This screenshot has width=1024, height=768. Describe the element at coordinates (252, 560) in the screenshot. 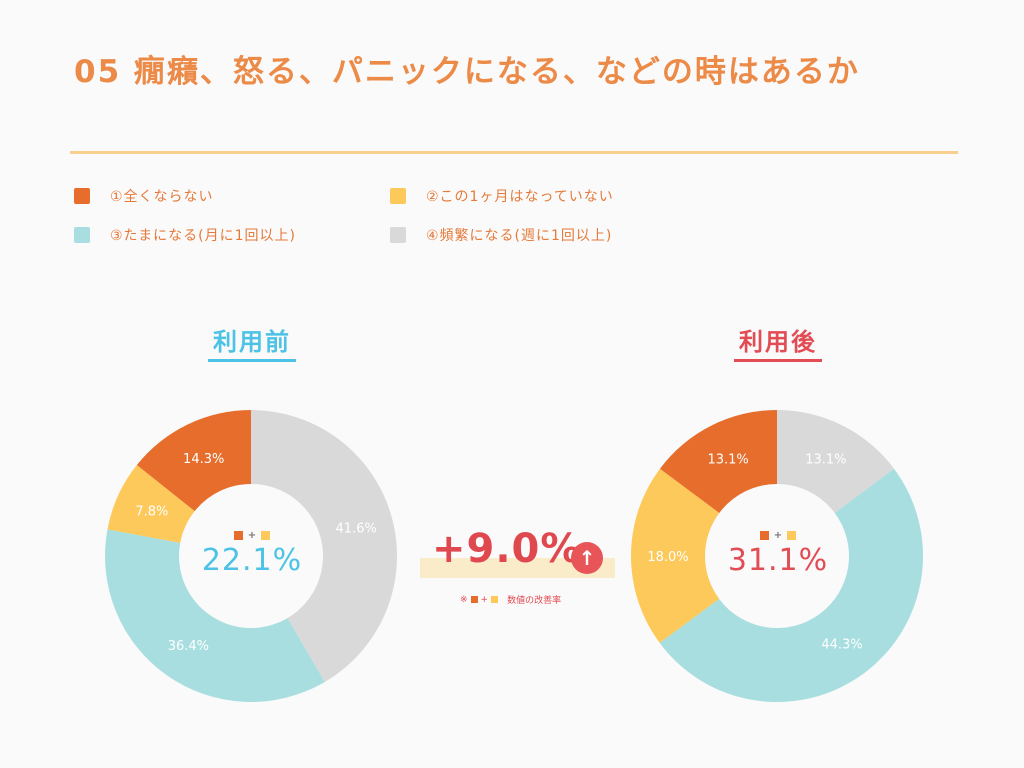

I see `center-value-before: 22.1%` at that location.